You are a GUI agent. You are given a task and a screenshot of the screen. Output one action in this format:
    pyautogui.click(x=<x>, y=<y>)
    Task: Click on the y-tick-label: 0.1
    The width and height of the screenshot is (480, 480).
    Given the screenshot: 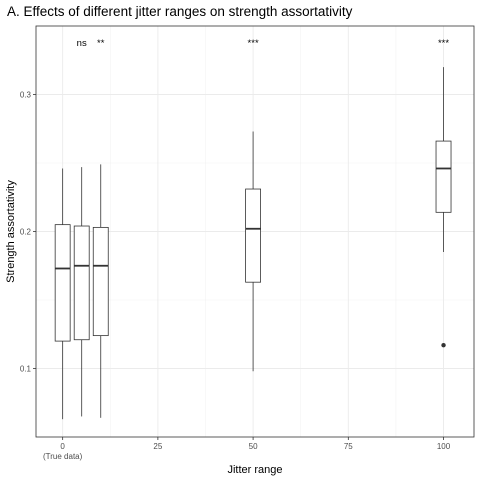 What is the action you would take?
    pyautogui.click(x=26, y=369)
    